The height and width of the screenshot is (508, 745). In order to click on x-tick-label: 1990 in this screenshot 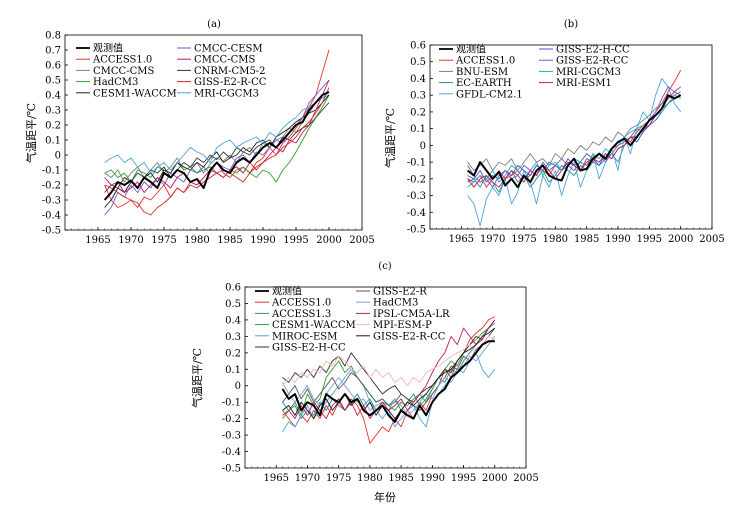, I will do `click(262, 240)`.